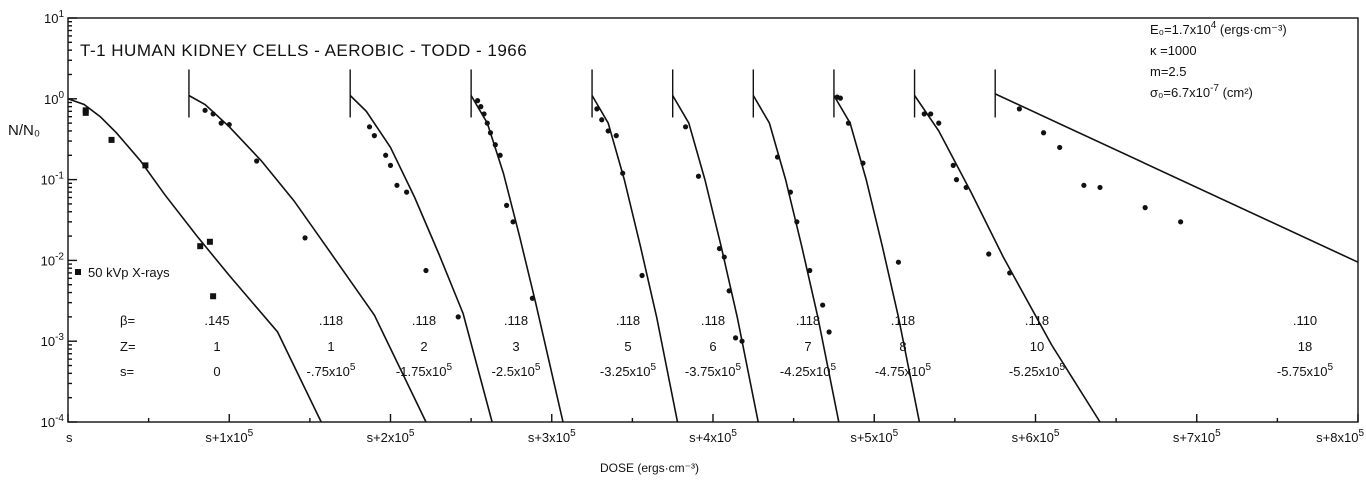 Image resolution: width=1366 pixels, height=482 pixels. What do you see at coordinates (216, 320) in the screenshot?
I see `beta-value: .145` at bounding box center [216, 320].